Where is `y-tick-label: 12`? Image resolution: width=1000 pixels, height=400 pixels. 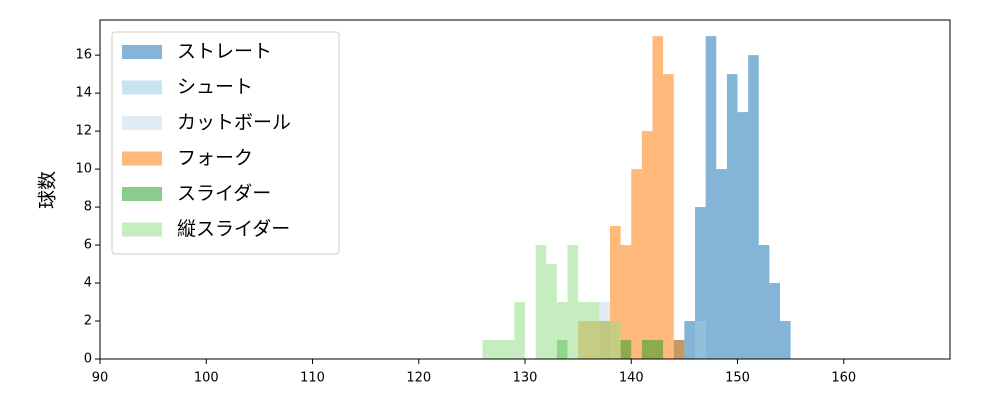 y-tick-label: 12 is located at coordinates (83, 131).